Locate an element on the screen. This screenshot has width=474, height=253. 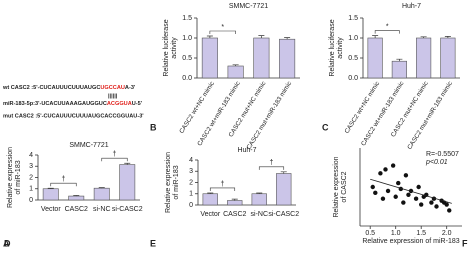
y-tick-label: 1.5 is located at coordinates (187, 18).